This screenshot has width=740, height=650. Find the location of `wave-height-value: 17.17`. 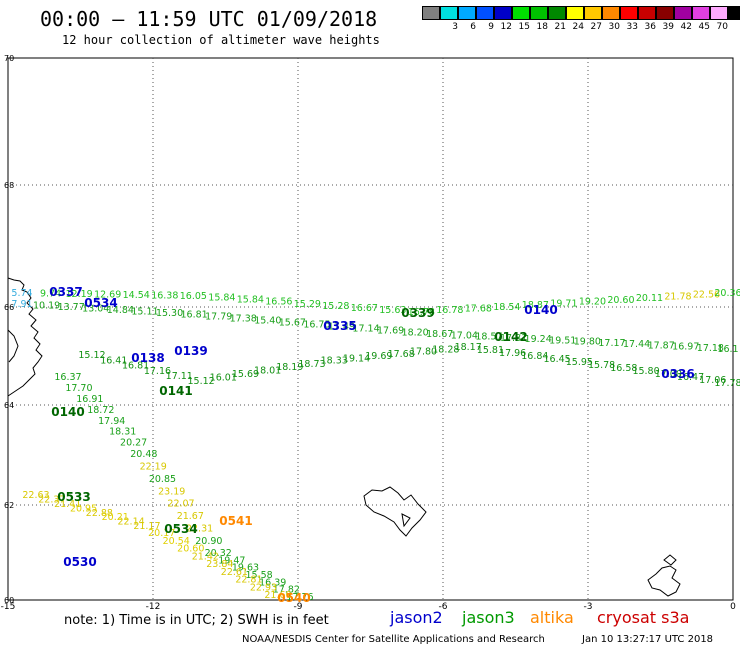

wave-height-value: 17.17 is located at coordinates (611, 343).